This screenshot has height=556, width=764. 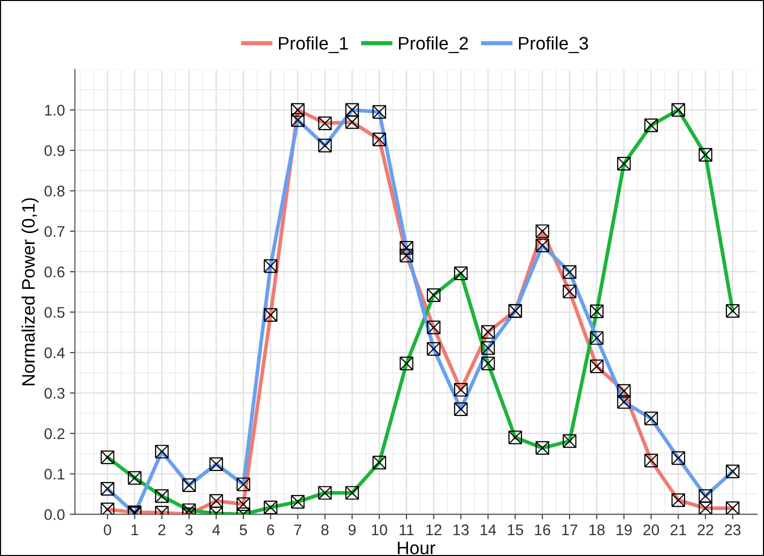 What do you see at coordinates (30, 292) in the screenshot?
I see `y-axis-title: Normalized Power (0,1)` at bounding box center [30, 292].